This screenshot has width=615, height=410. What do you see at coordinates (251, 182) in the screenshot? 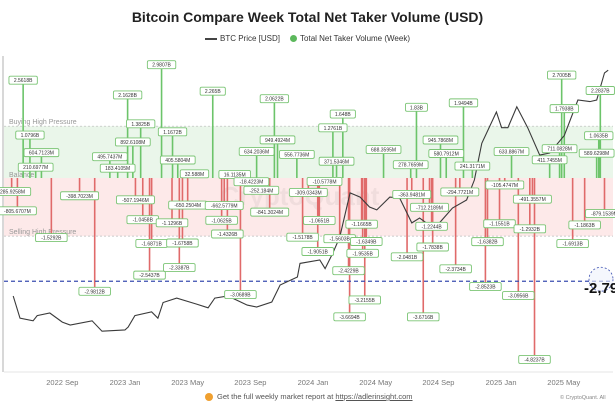
I see `data-label: -18.4223M` at bounding box center [251, 182].